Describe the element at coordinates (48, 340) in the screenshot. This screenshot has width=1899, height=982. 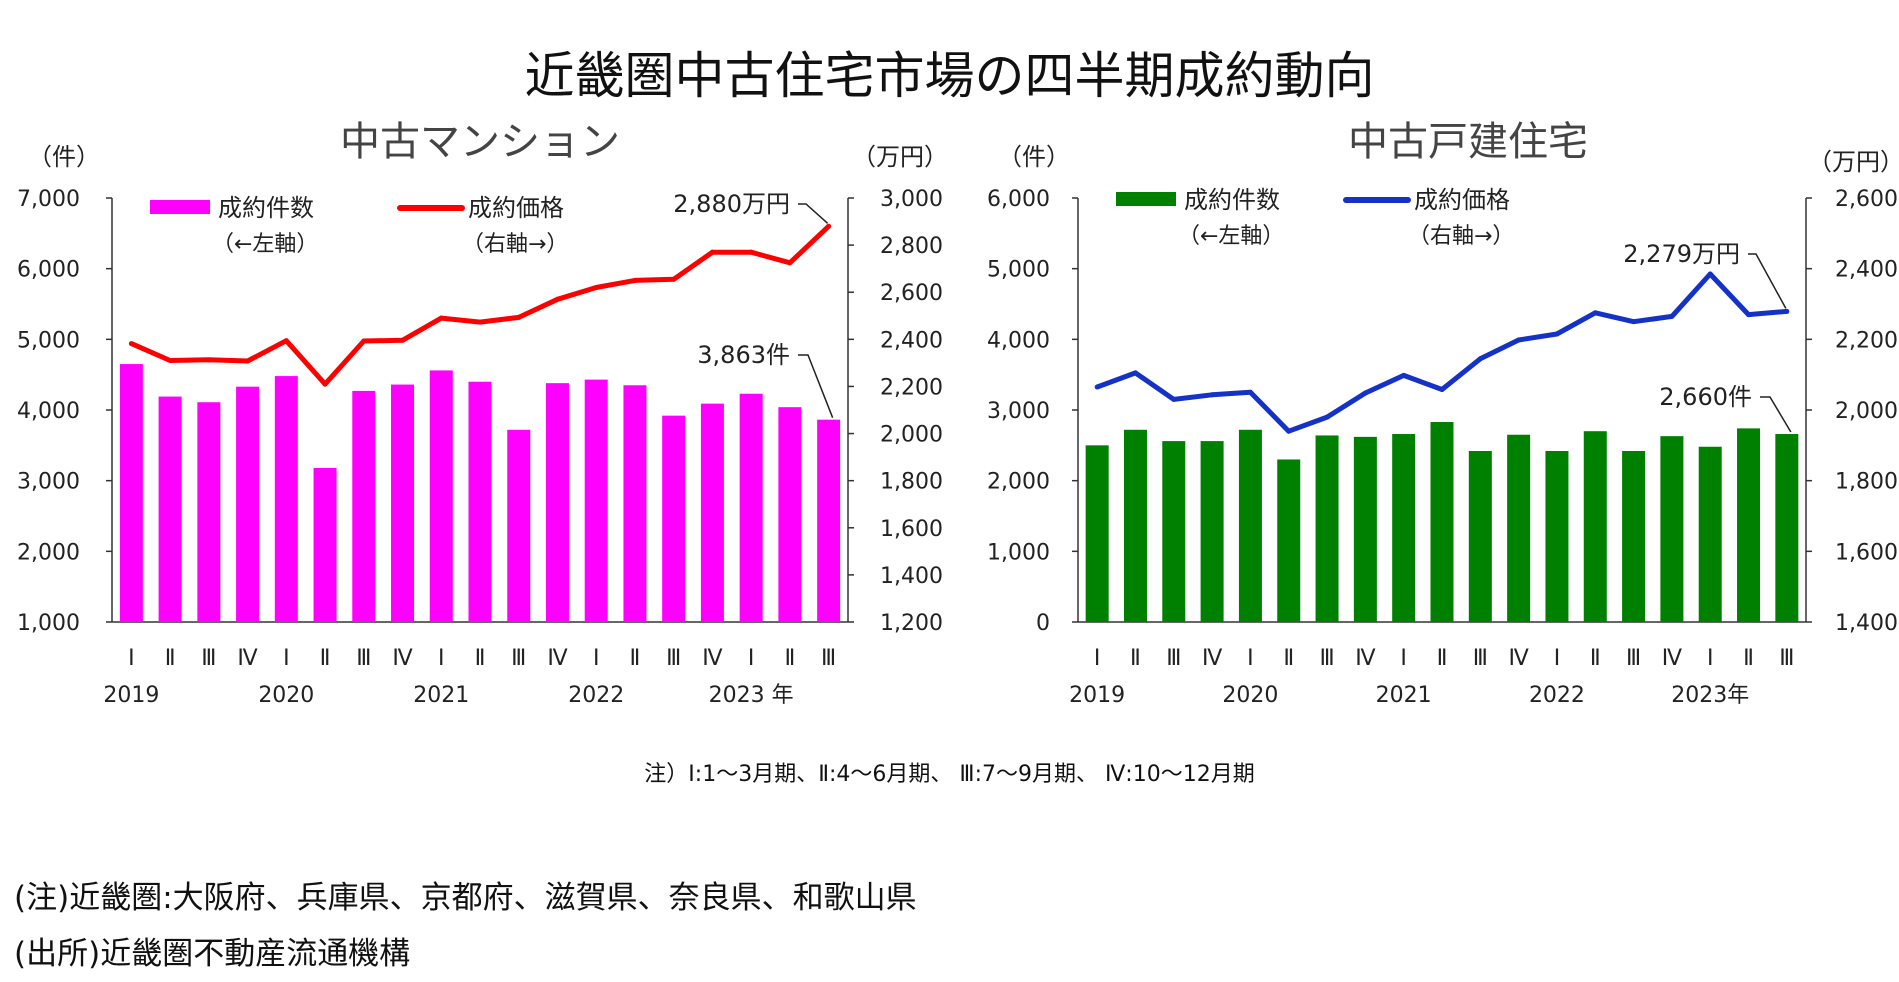
I see `left-tick-label: 5,000` at that location.